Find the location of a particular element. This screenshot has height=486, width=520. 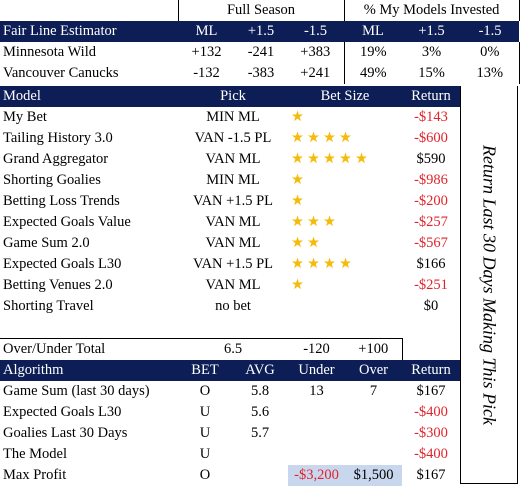

fair-minus15: +241 is located at coordinates (315, 73).